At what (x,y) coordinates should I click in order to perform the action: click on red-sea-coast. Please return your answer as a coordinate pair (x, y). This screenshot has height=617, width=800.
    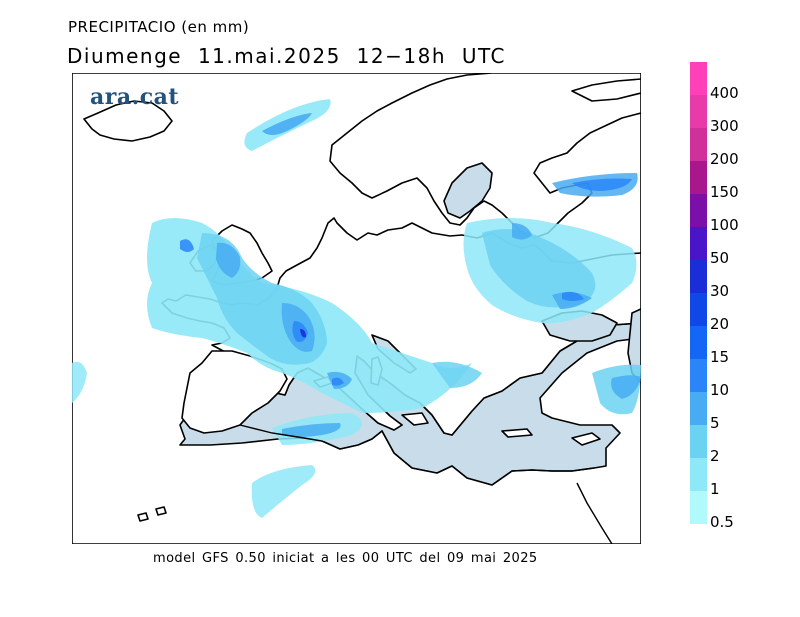
    Looking at the image, I should click on (594, 513).